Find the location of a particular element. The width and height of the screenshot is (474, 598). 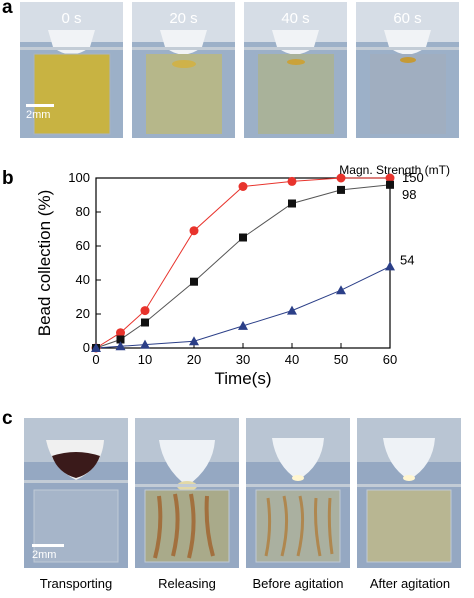

y-tick-label: 0 is located at coordinates (86, 347).